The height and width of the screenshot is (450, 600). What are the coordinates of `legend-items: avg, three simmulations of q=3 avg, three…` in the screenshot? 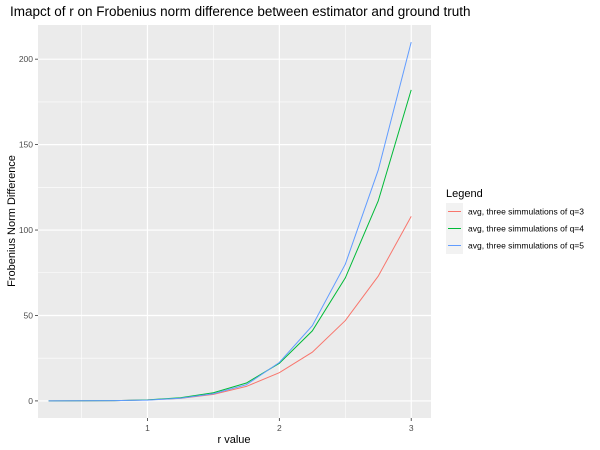 It's located at (515, 228).